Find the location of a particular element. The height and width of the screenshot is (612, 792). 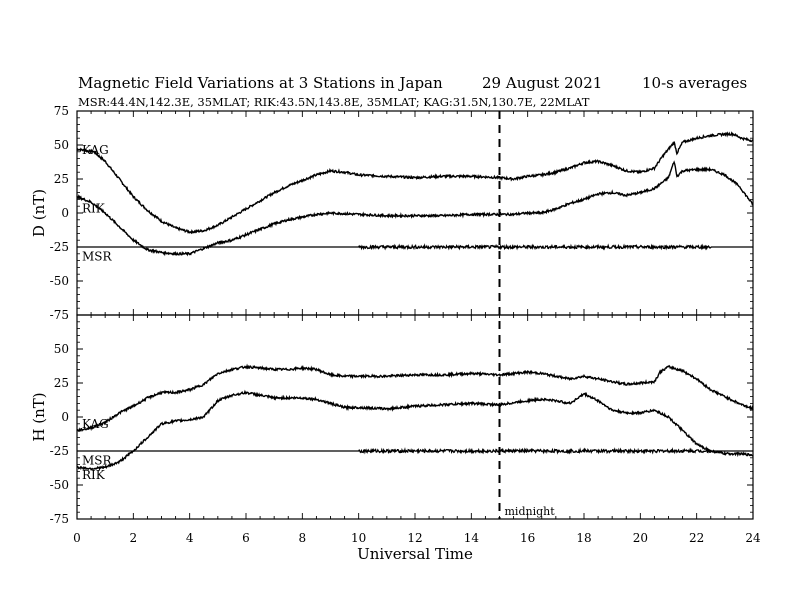

x-tick-label: 24 is located at coordinates (753, 538).